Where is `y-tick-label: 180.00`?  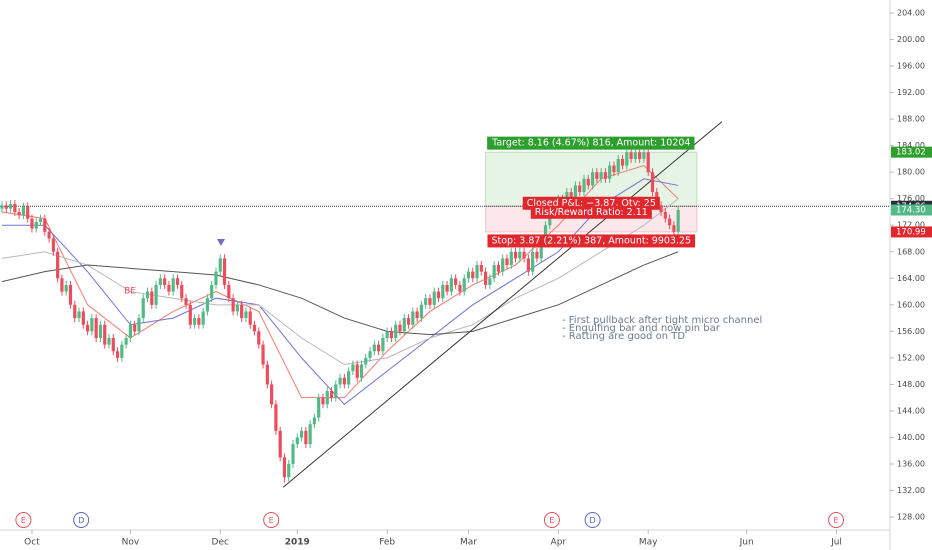 y-tick-label: 180.00 is located at coordinates (911, 172).